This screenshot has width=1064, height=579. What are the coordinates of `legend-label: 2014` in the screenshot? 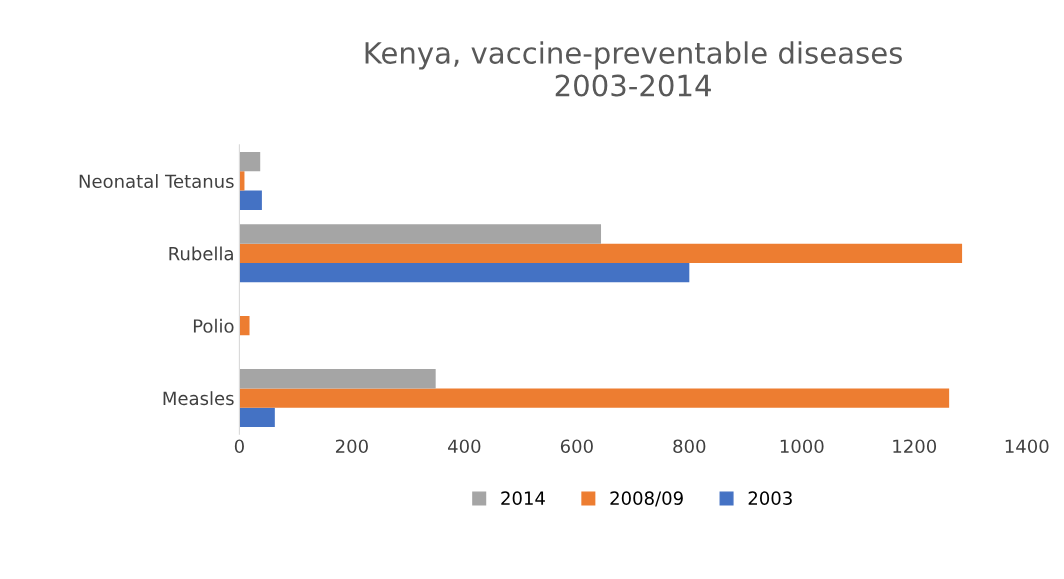 It's located at (523, 498).